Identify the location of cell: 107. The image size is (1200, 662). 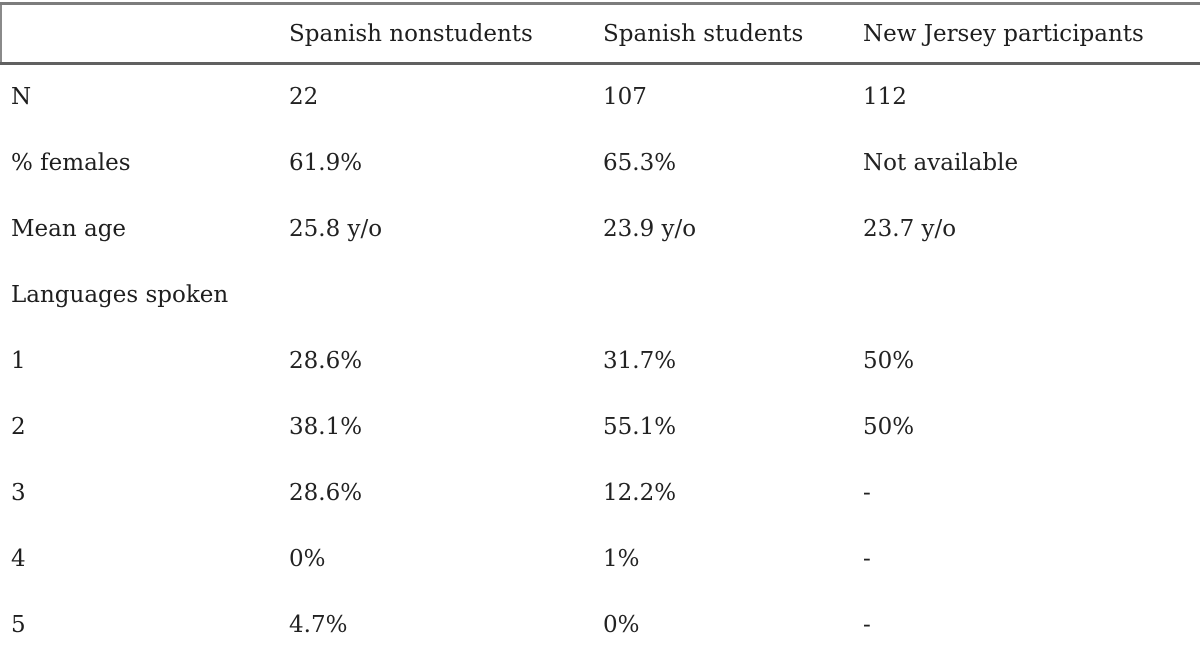
(625, 97).